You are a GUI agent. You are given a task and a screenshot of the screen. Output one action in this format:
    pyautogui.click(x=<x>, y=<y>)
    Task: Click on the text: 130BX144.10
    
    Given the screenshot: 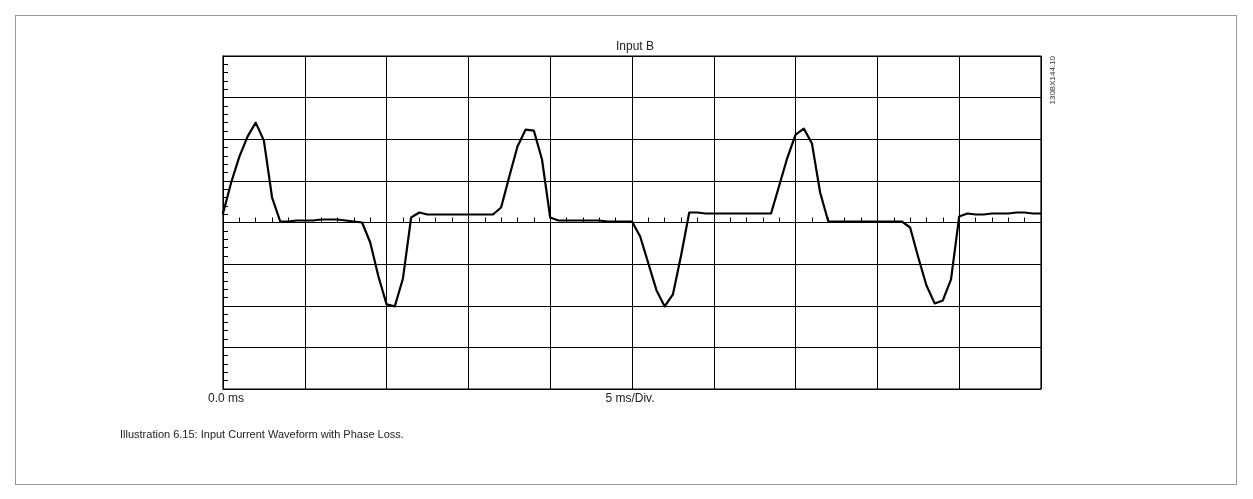 What is the action you would take?
    pyautogui.click(x=1052, y=80)
    